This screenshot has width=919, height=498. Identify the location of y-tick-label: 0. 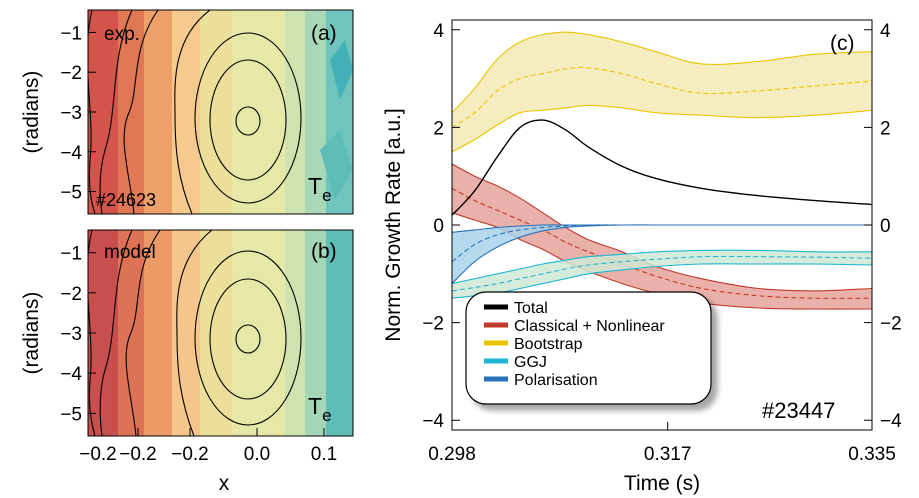
(438, 226).